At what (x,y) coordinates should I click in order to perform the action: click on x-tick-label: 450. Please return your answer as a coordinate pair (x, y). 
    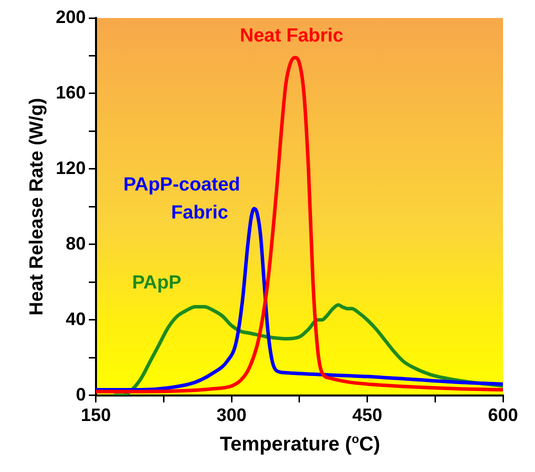
    Looking at the image, I should click on (367, 415).